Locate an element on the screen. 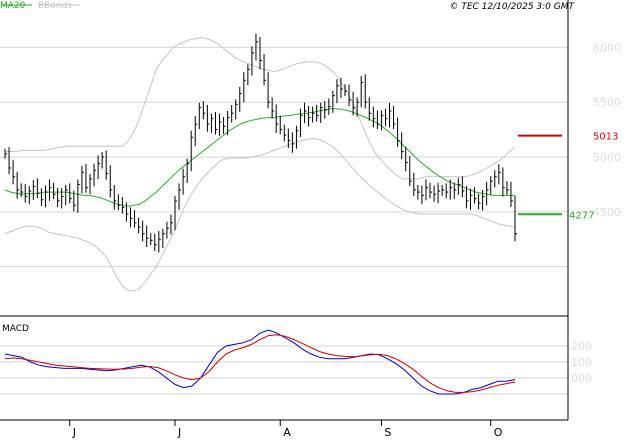 Image resolution: width=627 pixels, height=440 pixels. macd-y-tick-label: 100 is located at coordinates (581, 362).